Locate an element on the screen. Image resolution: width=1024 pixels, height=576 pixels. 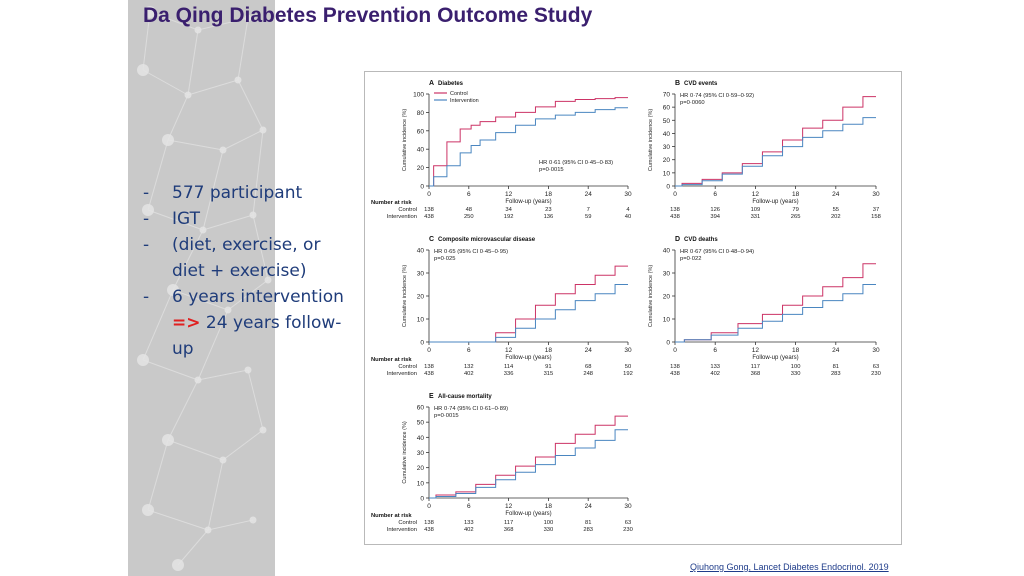
y-tick-label: 100 is located at coordinates (418, 95).